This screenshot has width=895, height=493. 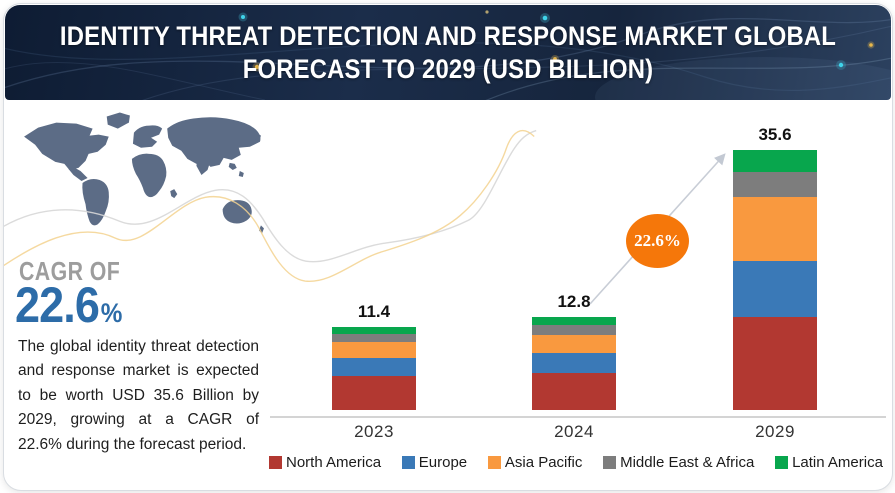 What do you see at coordinates (111, 313) in the screenshot?
I see `cagr-percent-sign: %` at bounding box center [111, 313].